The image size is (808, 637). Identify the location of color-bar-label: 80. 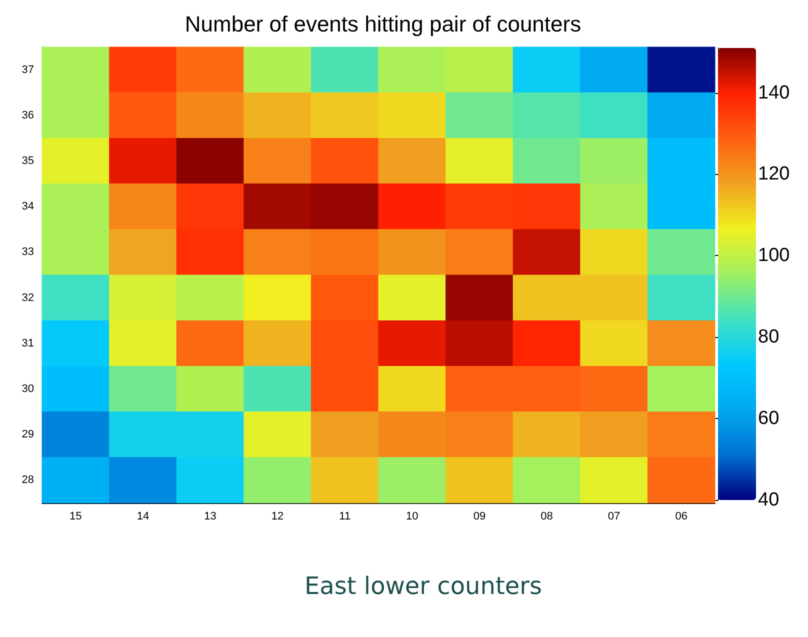
(769, 337).